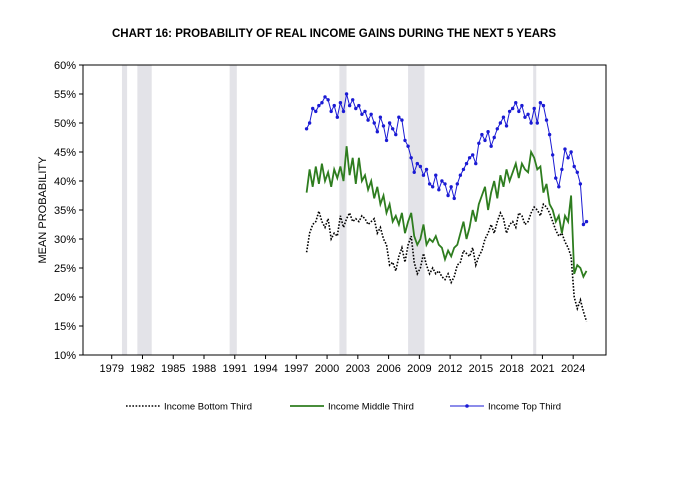  What do you see at coordinates (388, 369) in the screenshot?
I see `x-tick-label: 2006` at bounding box center [388, 369].